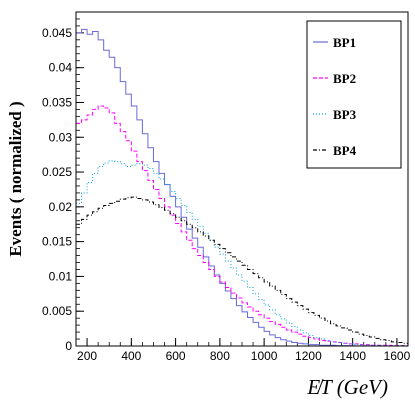  Describe the element at coordinates (345, 114) in the screenshot. I see `legend-label-bp3: BP3` at that location.